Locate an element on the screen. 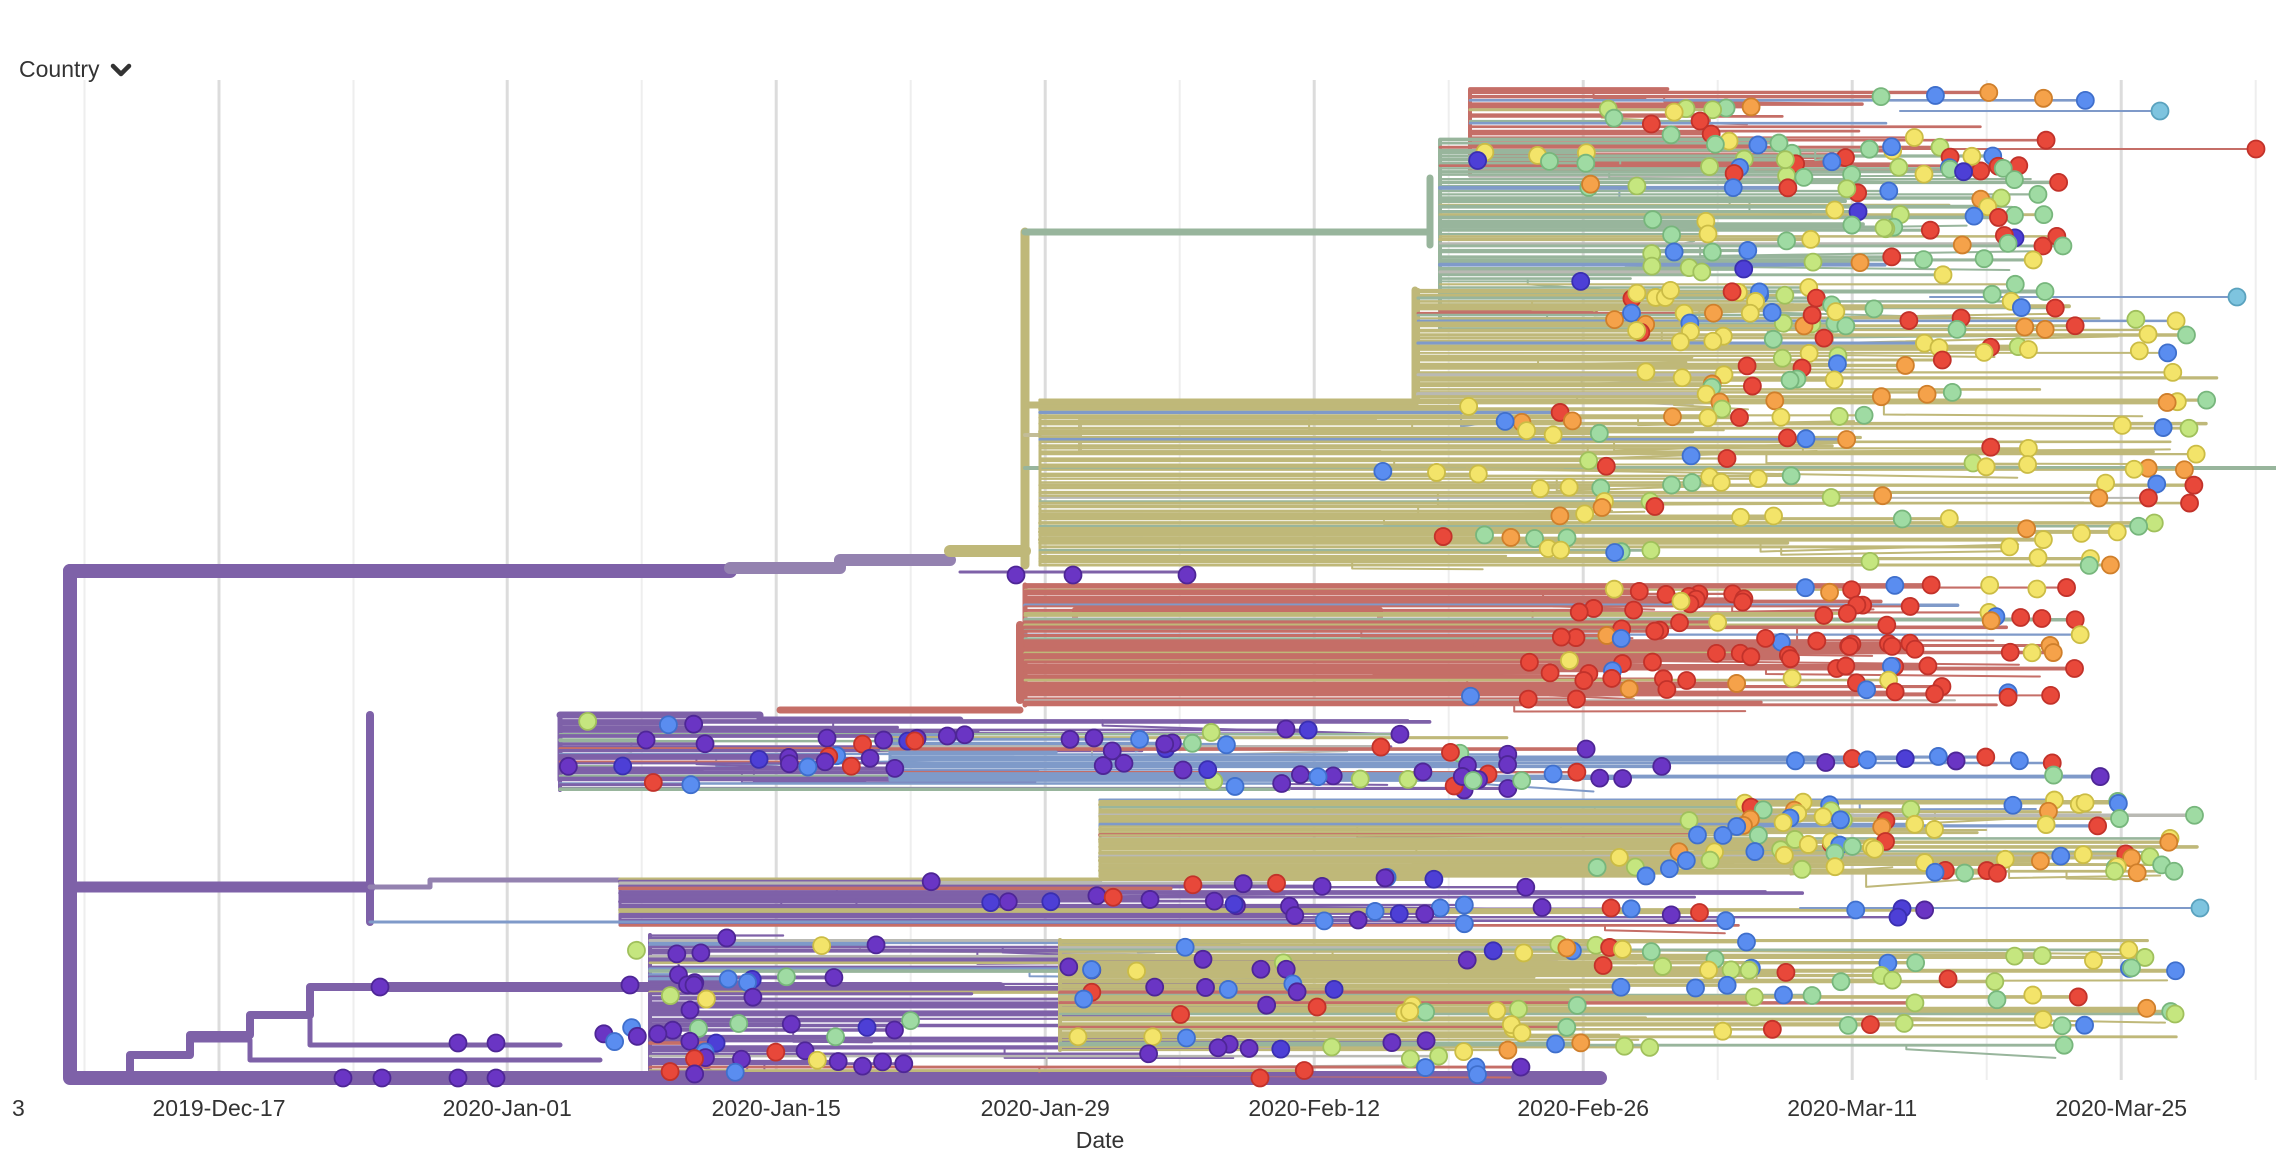 The image size is (2276, 1150). x-tick-label: 2020-Jan-15 is located at coordinates (776, 1108).